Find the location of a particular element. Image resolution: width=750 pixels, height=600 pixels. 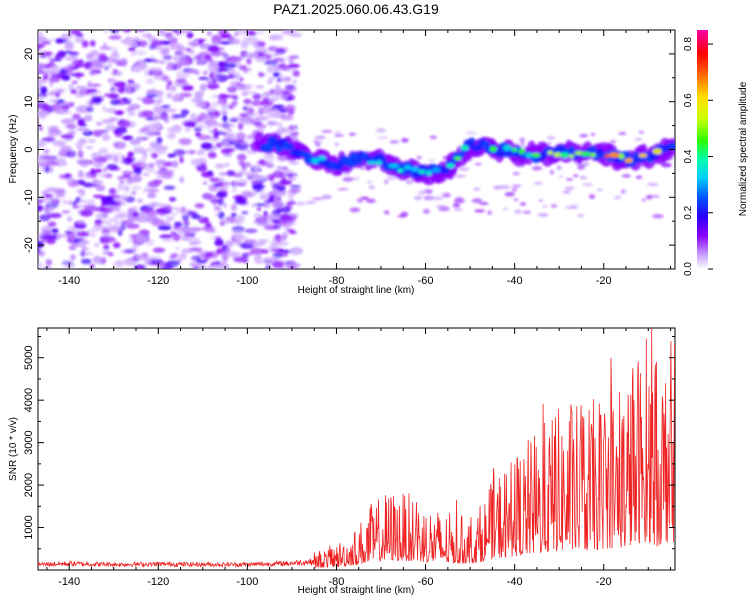

snr-ytick-label: 2000 is located at coordinates (29, 485).